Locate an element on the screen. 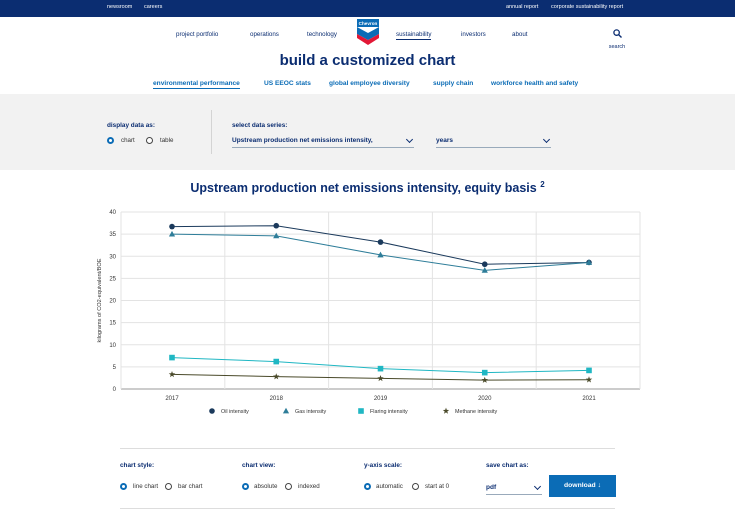 The height and width of the screenshot is (510, 735). newsroom-link: newsroom is located at coordinates (120, 7).